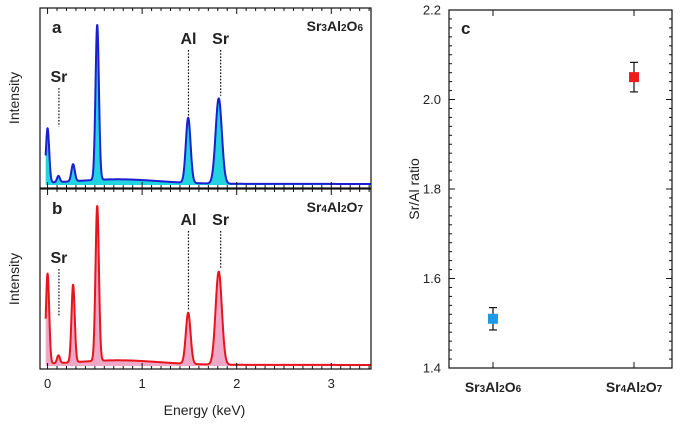 The image size is (684, 428). What do you see at coordinates (331, 383) in the screenshot?
I see `x-tick-label: 3` at bounding box center [331, 383].